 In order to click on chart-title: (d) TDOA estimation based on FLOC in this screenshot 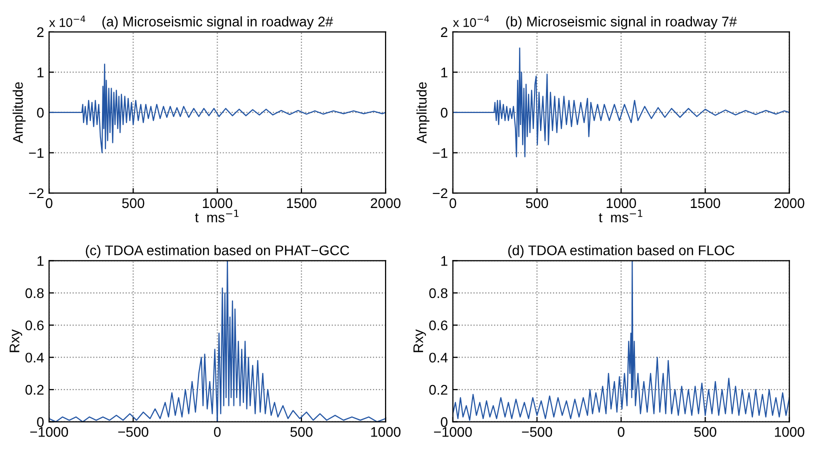, I will do `click(621, 251)`.